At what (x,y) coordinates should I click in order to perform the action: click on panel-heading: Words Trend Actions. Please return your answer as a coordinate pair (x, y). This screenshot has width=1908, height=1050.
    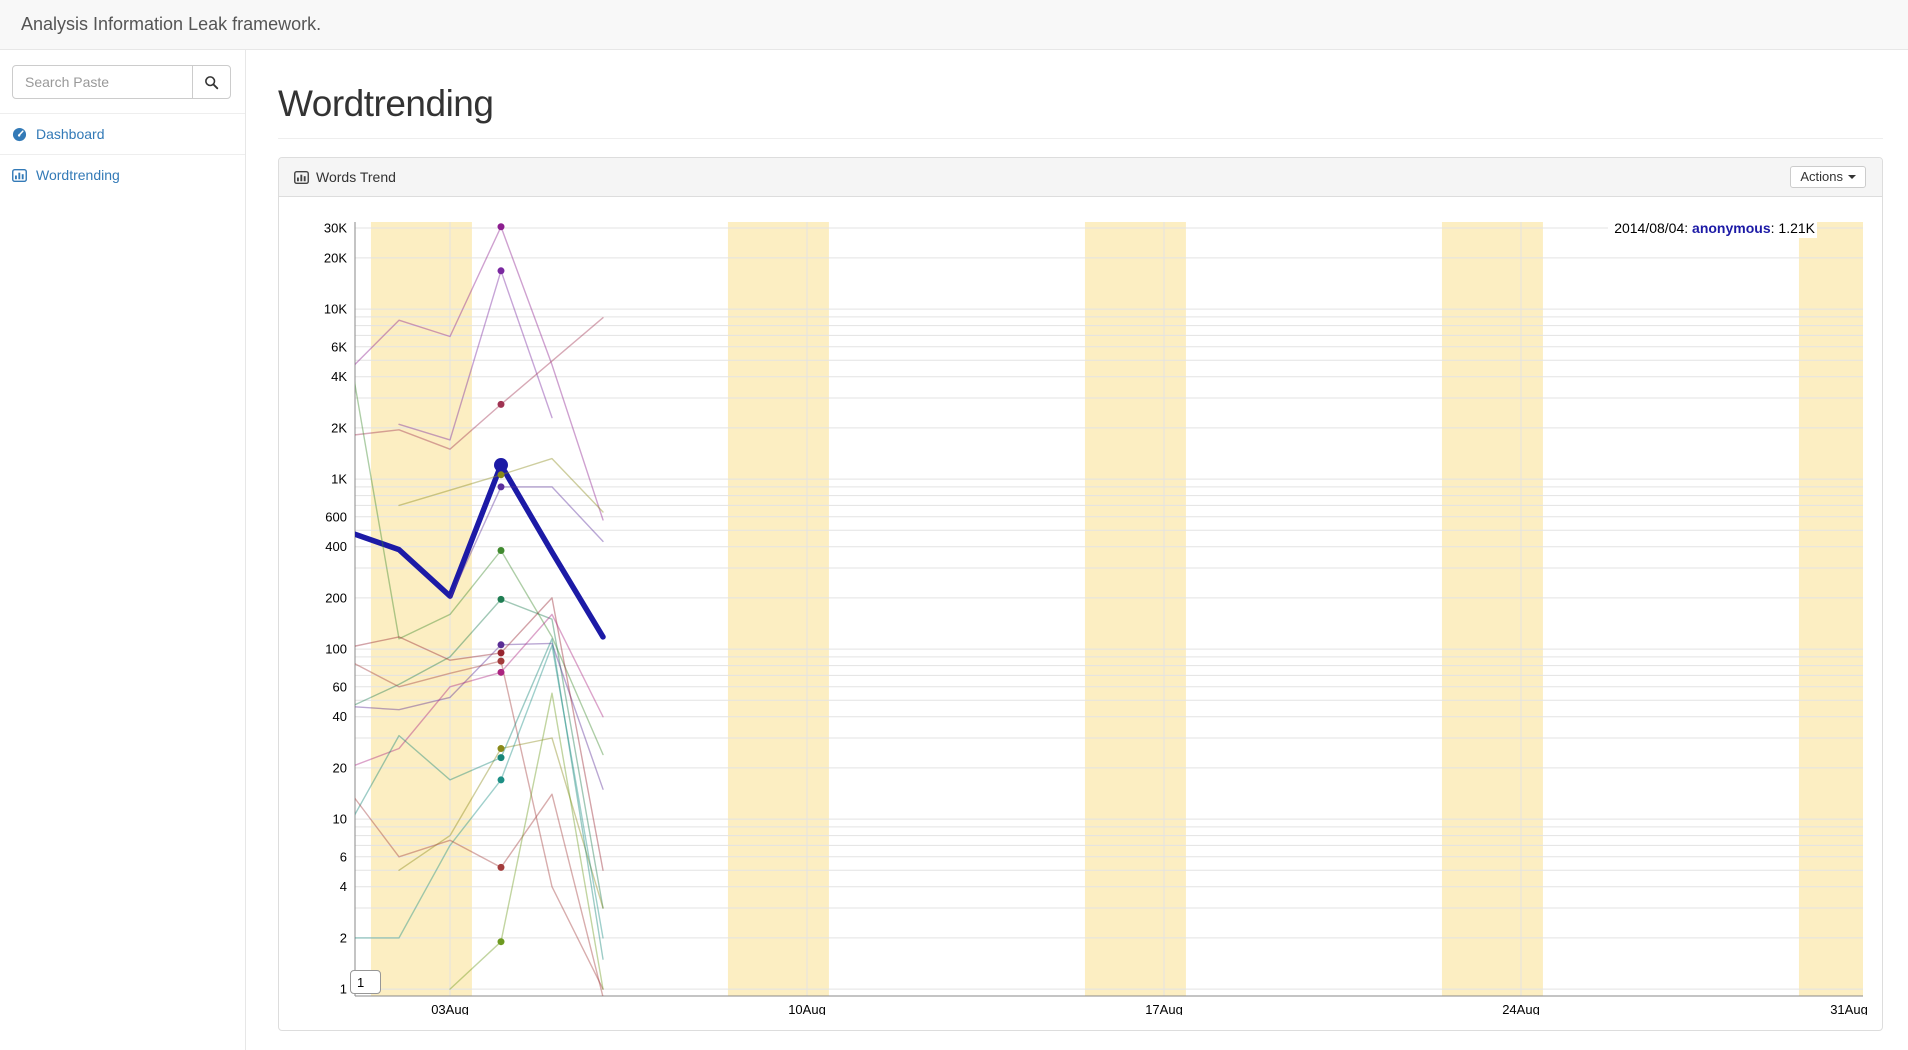
    Looking at the image, I should click on (1080, 177).